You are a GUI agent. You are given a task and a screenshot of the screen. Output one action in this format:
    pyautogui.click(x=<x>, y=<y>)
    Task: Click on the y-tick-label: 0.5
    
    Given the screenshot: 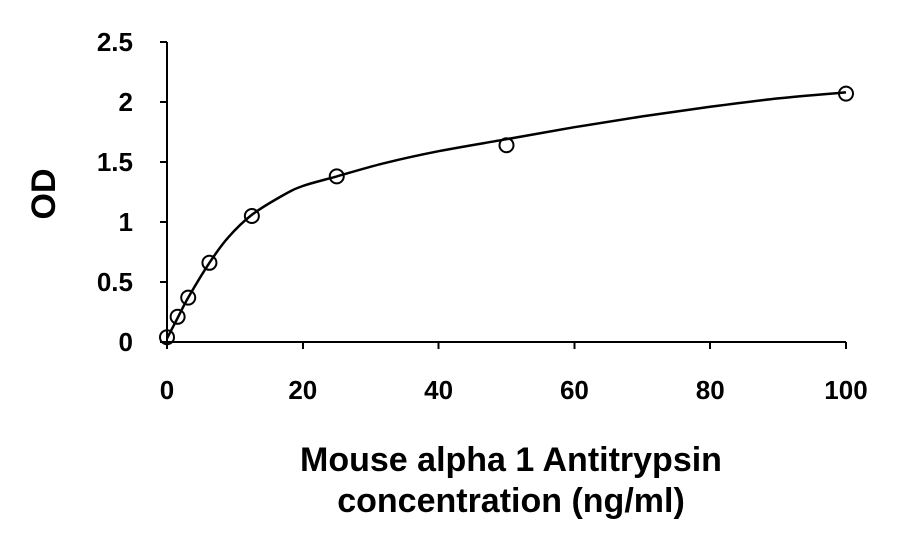 What is the action you would take?
    pyautogui.click(x=115, y=282)
    